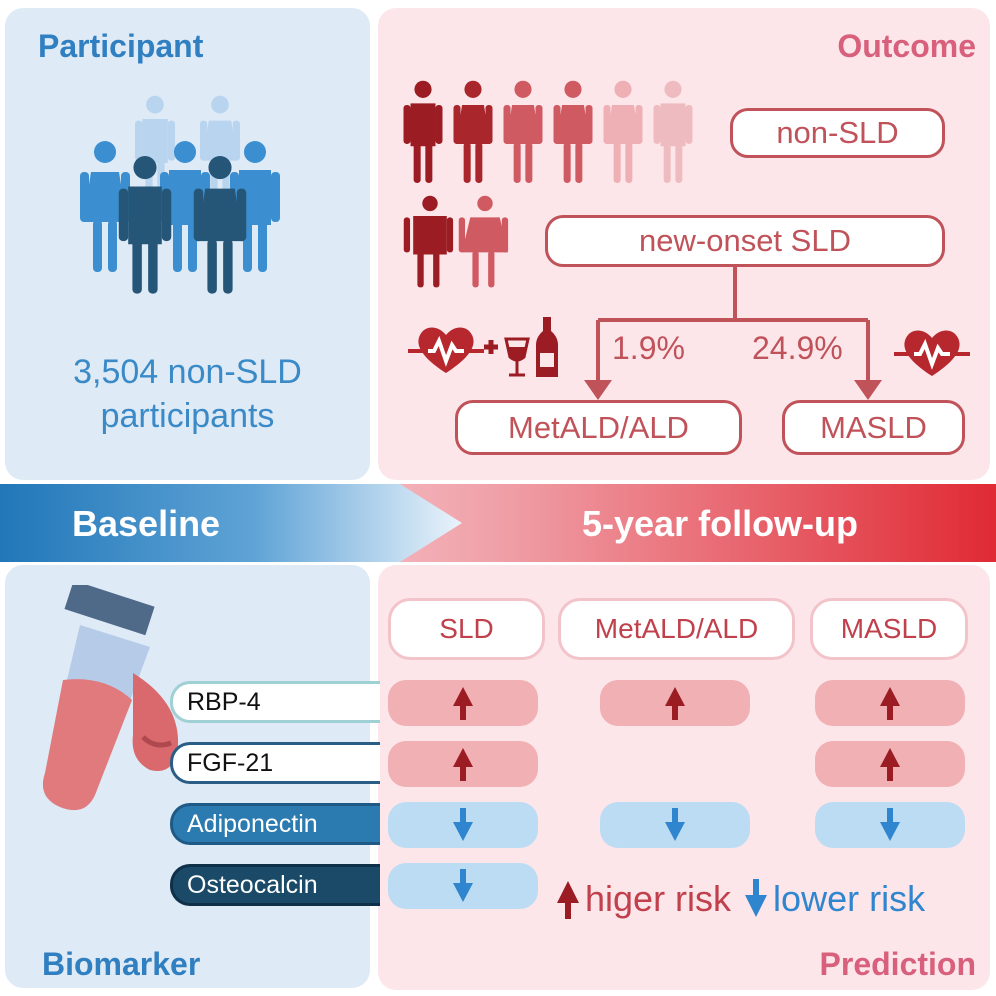 The width and height of the screenshot is (996, 996). I want to click on heart-plus-alcohol-icon, so click(483, 347).